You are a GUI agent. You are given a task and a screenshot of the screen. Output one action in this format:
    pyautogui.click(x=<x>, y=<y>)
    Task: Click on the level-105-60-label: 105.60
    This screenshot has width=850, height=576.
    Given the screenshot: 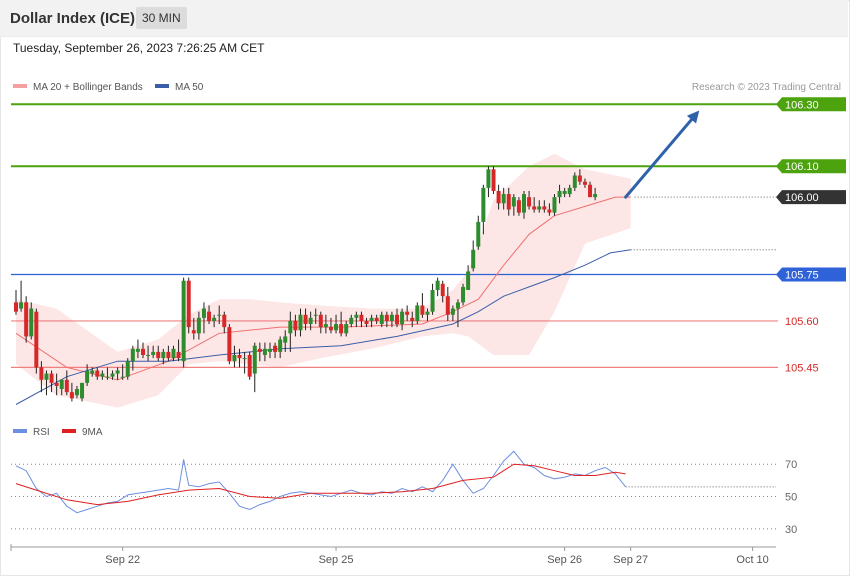 What is the action you would take?
    pyautogui.click(x=802, y=322)
    